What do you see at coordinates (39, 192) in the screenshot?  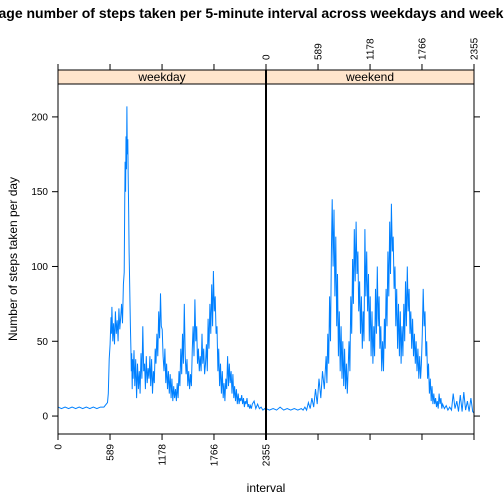 I see `y-tick-label: 150` at bounding box center [39, 192].